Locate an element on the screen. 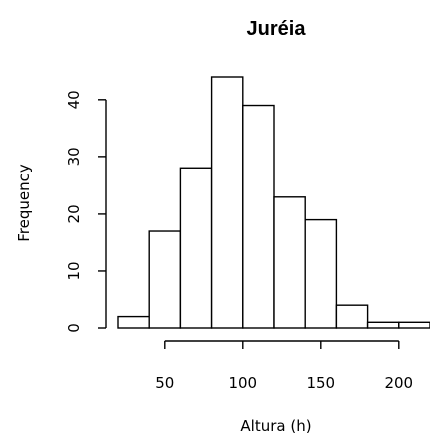  y-tick-label-40: 40 is located at coordinates (74, 99).